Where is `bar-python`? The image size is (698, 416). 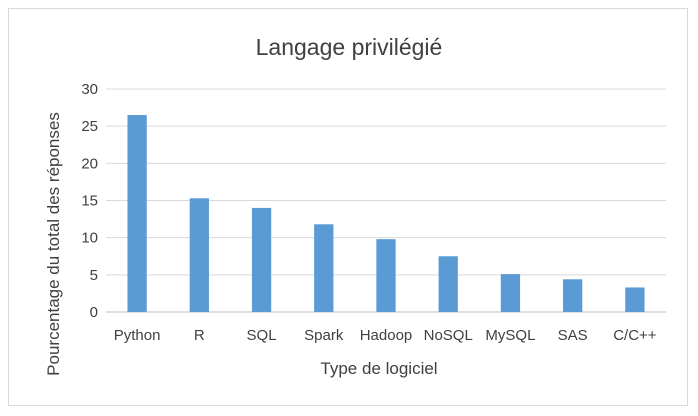
bar-python is located at coordinates (137, 214).